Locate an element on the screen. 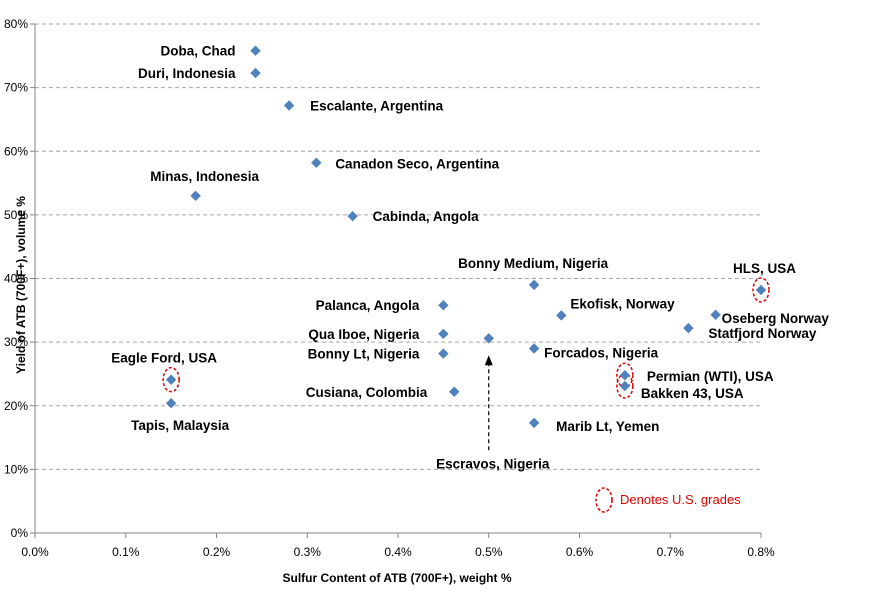 Image resolution: width=871 pixels, height=598 pixels. y-tick-label: 10% is located at coordinates (16, 469).